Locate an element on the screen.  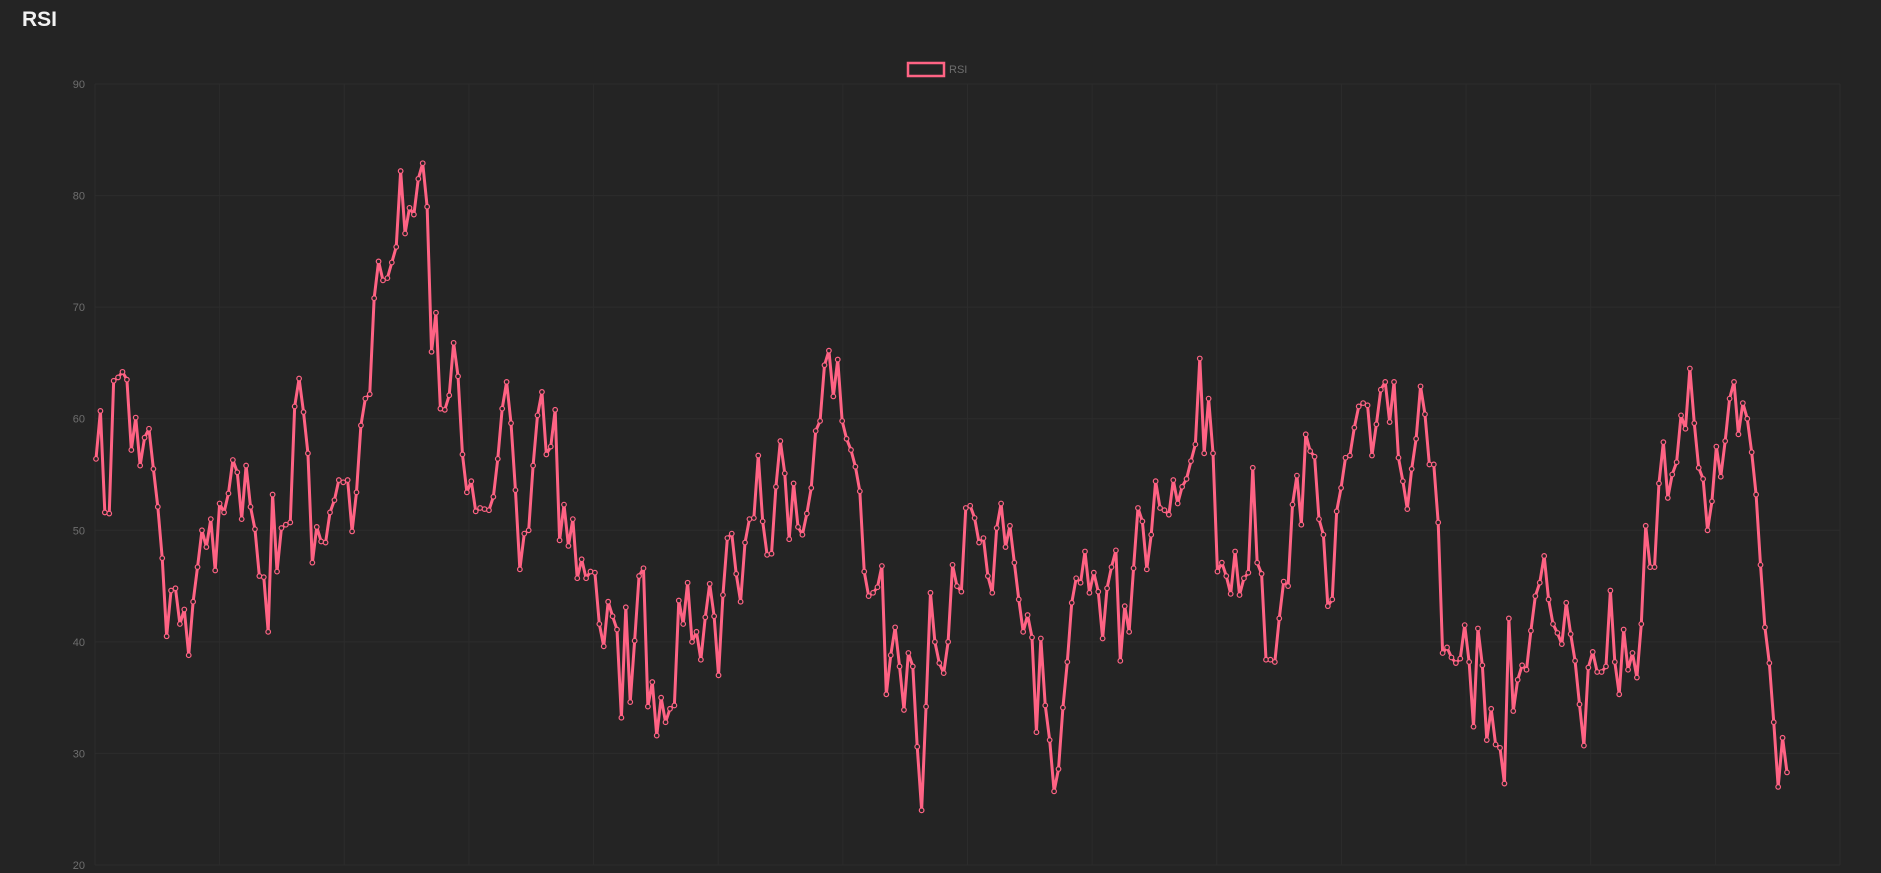
y-tick-label: 70 is located at coordinates (79, 308).